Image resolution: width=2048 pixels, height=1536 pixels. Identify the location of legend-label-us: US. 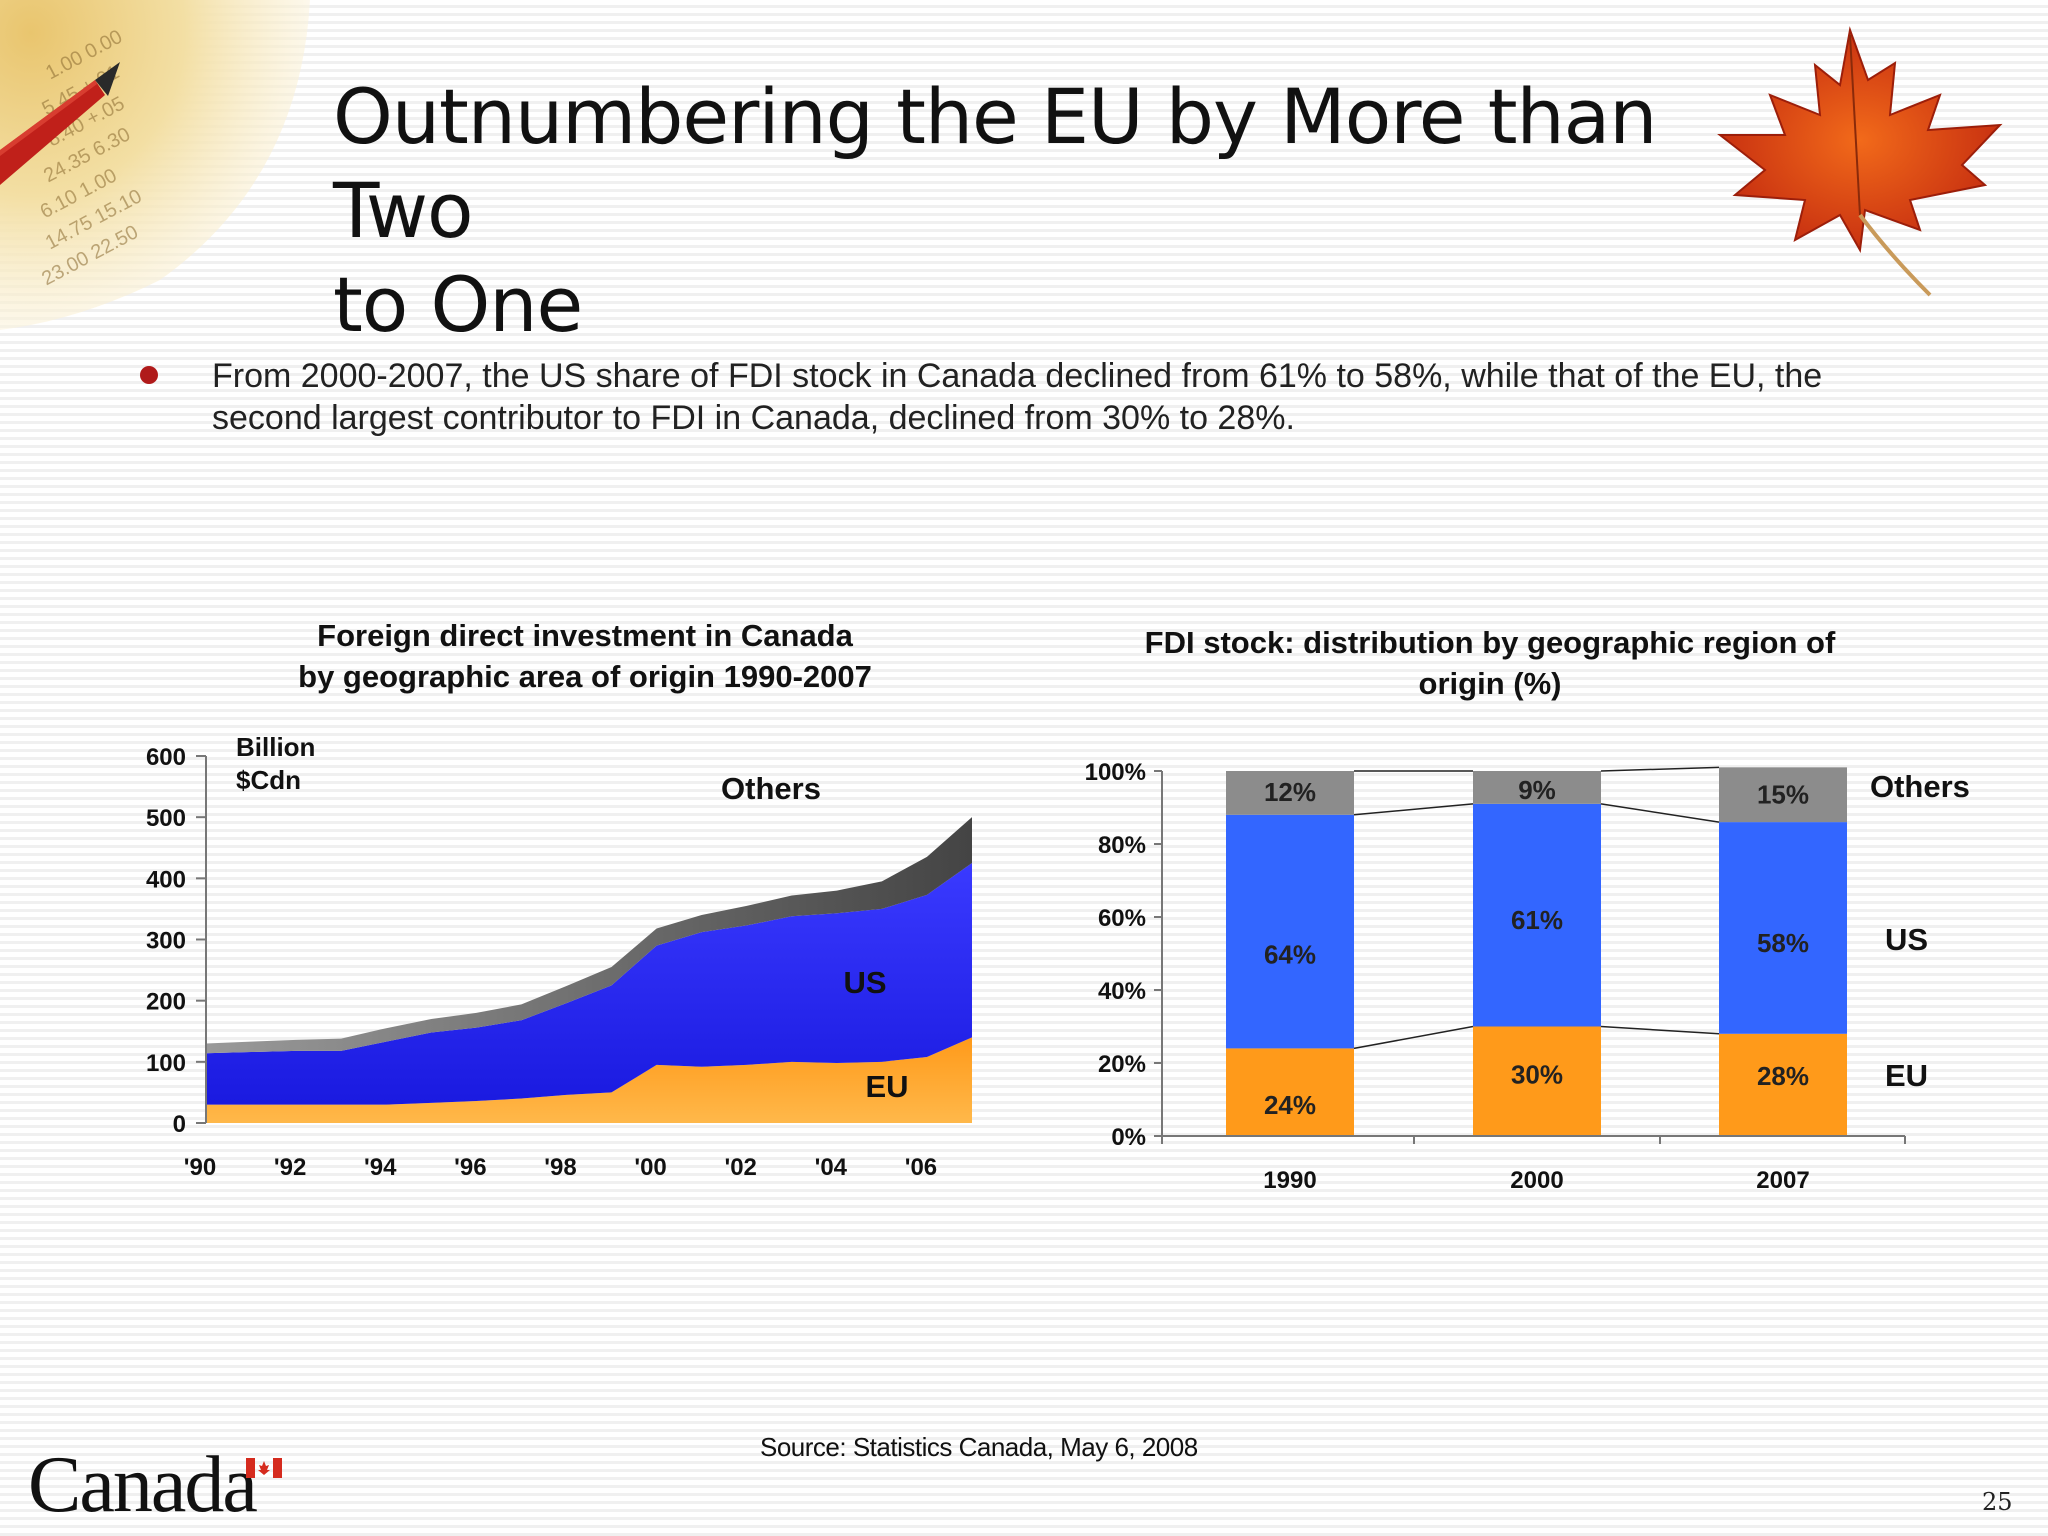
(1906, 939).